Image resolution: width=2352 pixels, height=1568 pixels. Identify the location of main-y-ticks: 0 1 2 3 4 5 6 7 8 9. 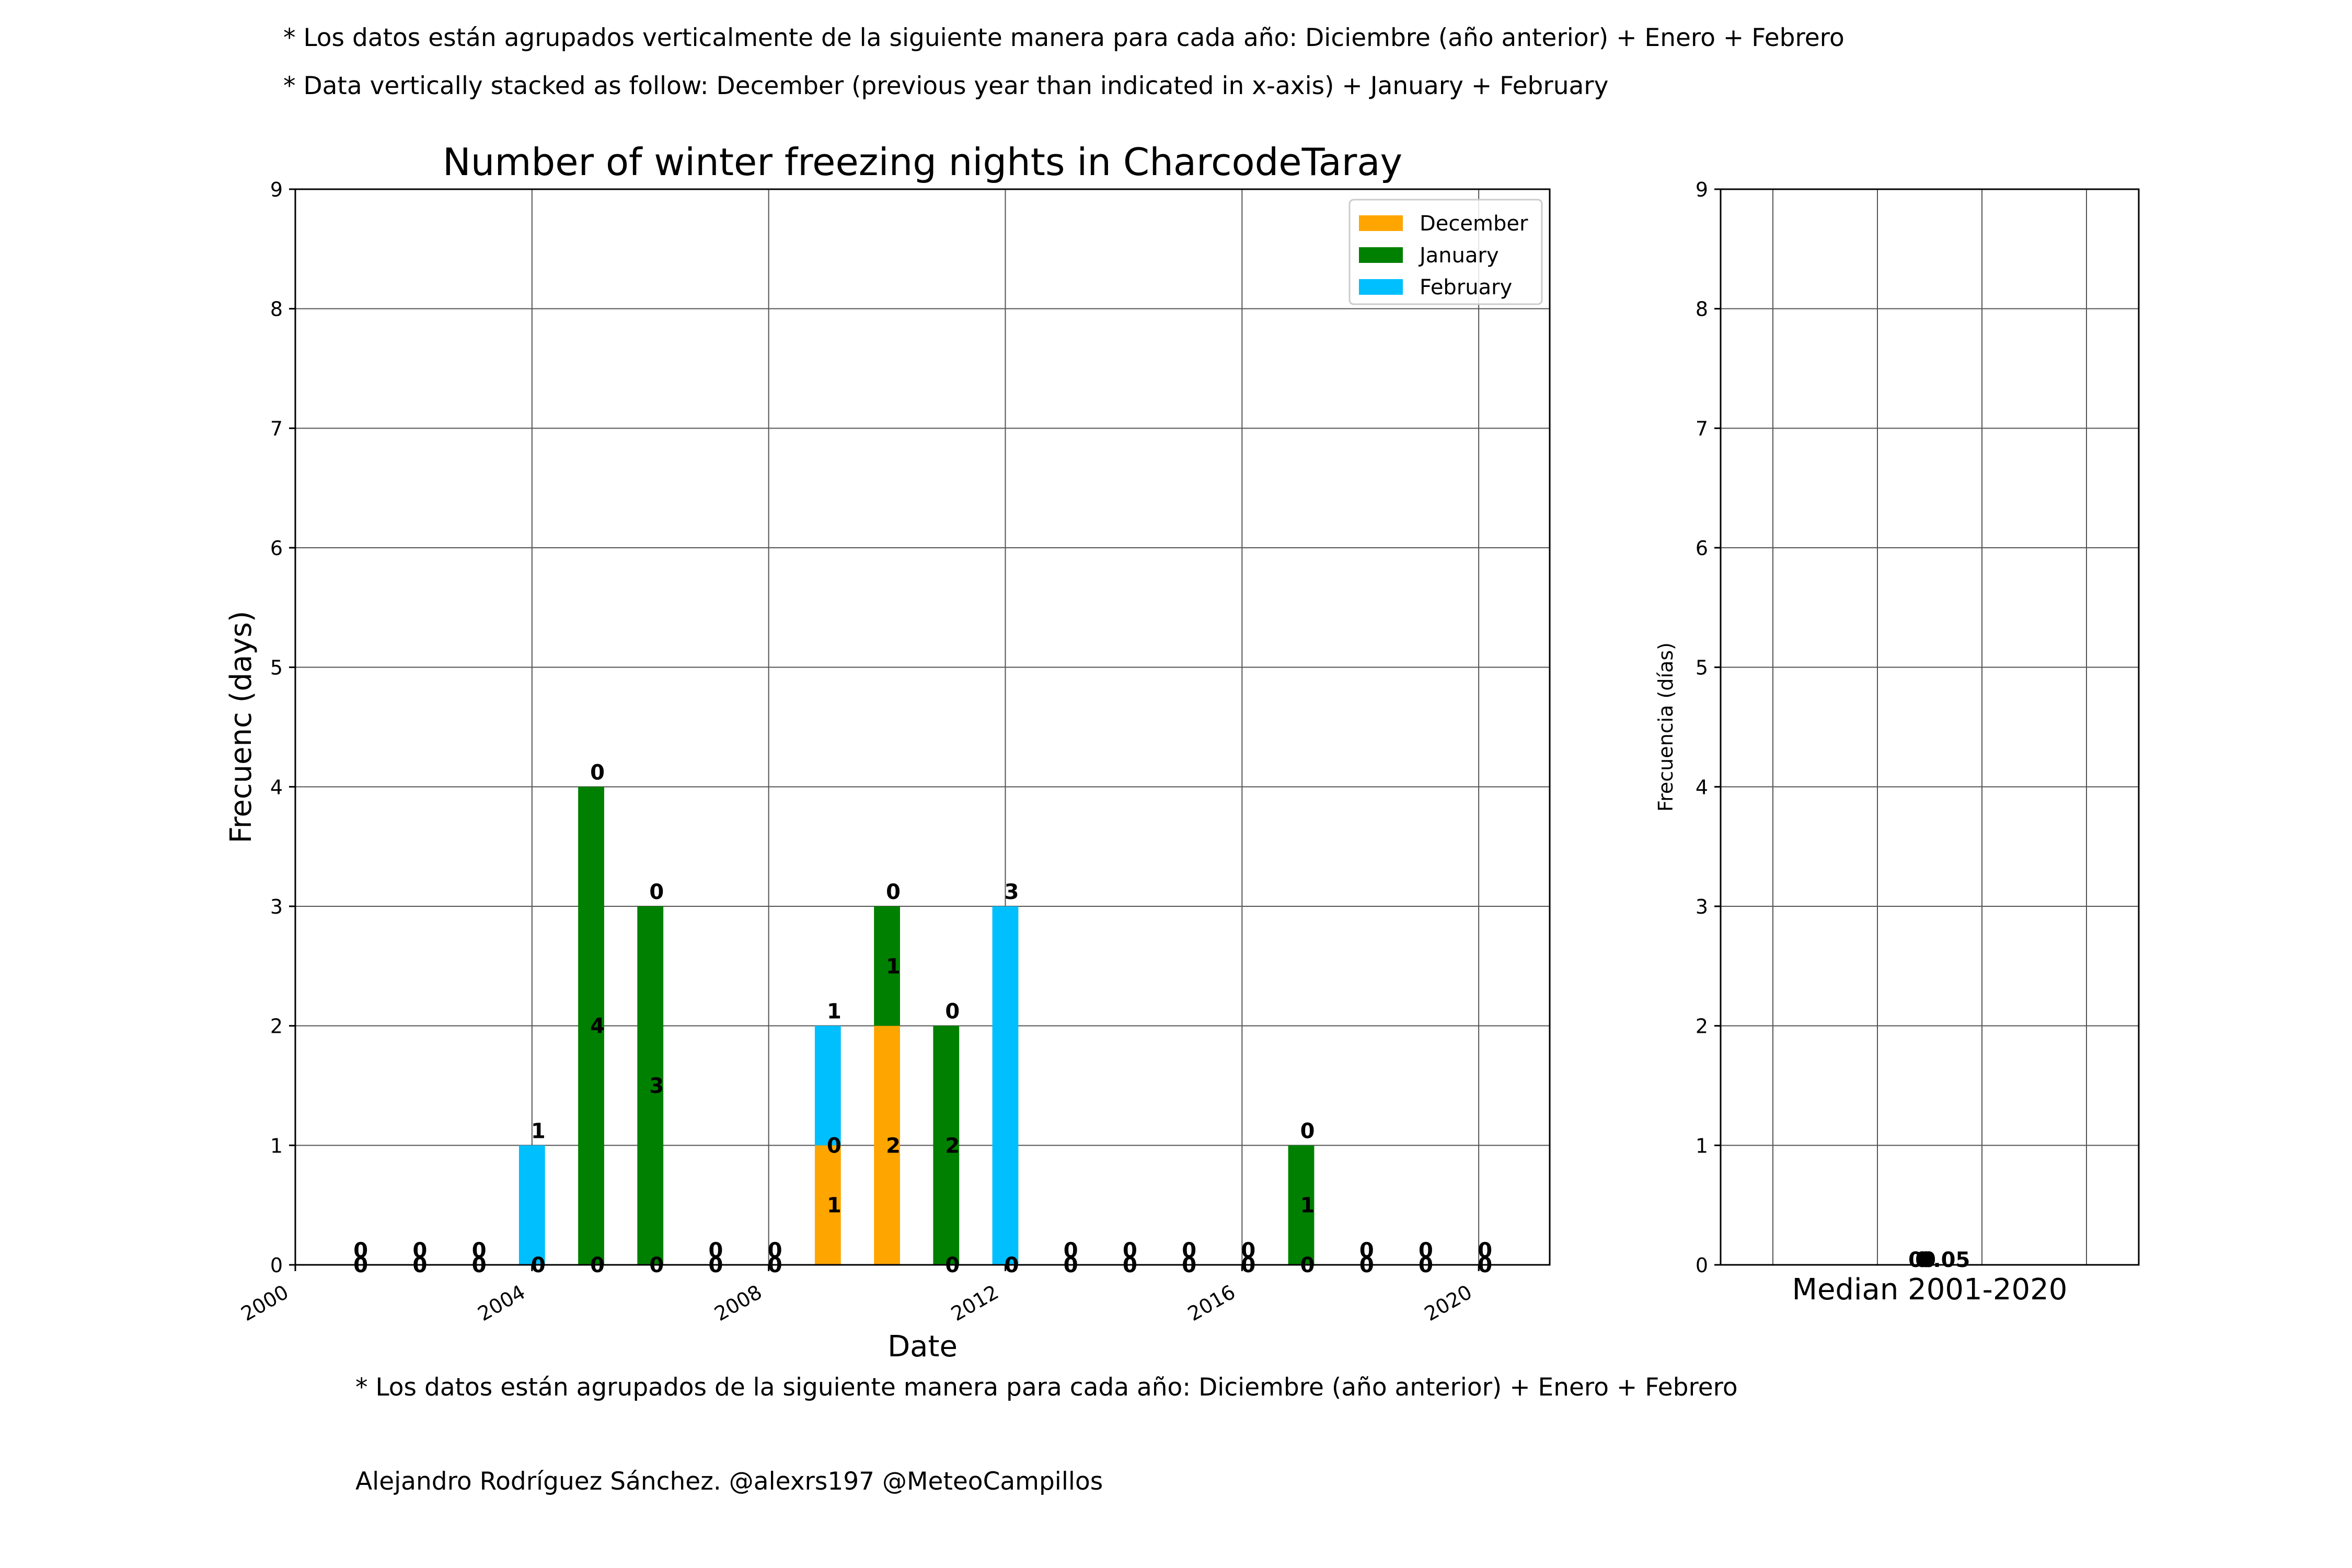
(282, 727).